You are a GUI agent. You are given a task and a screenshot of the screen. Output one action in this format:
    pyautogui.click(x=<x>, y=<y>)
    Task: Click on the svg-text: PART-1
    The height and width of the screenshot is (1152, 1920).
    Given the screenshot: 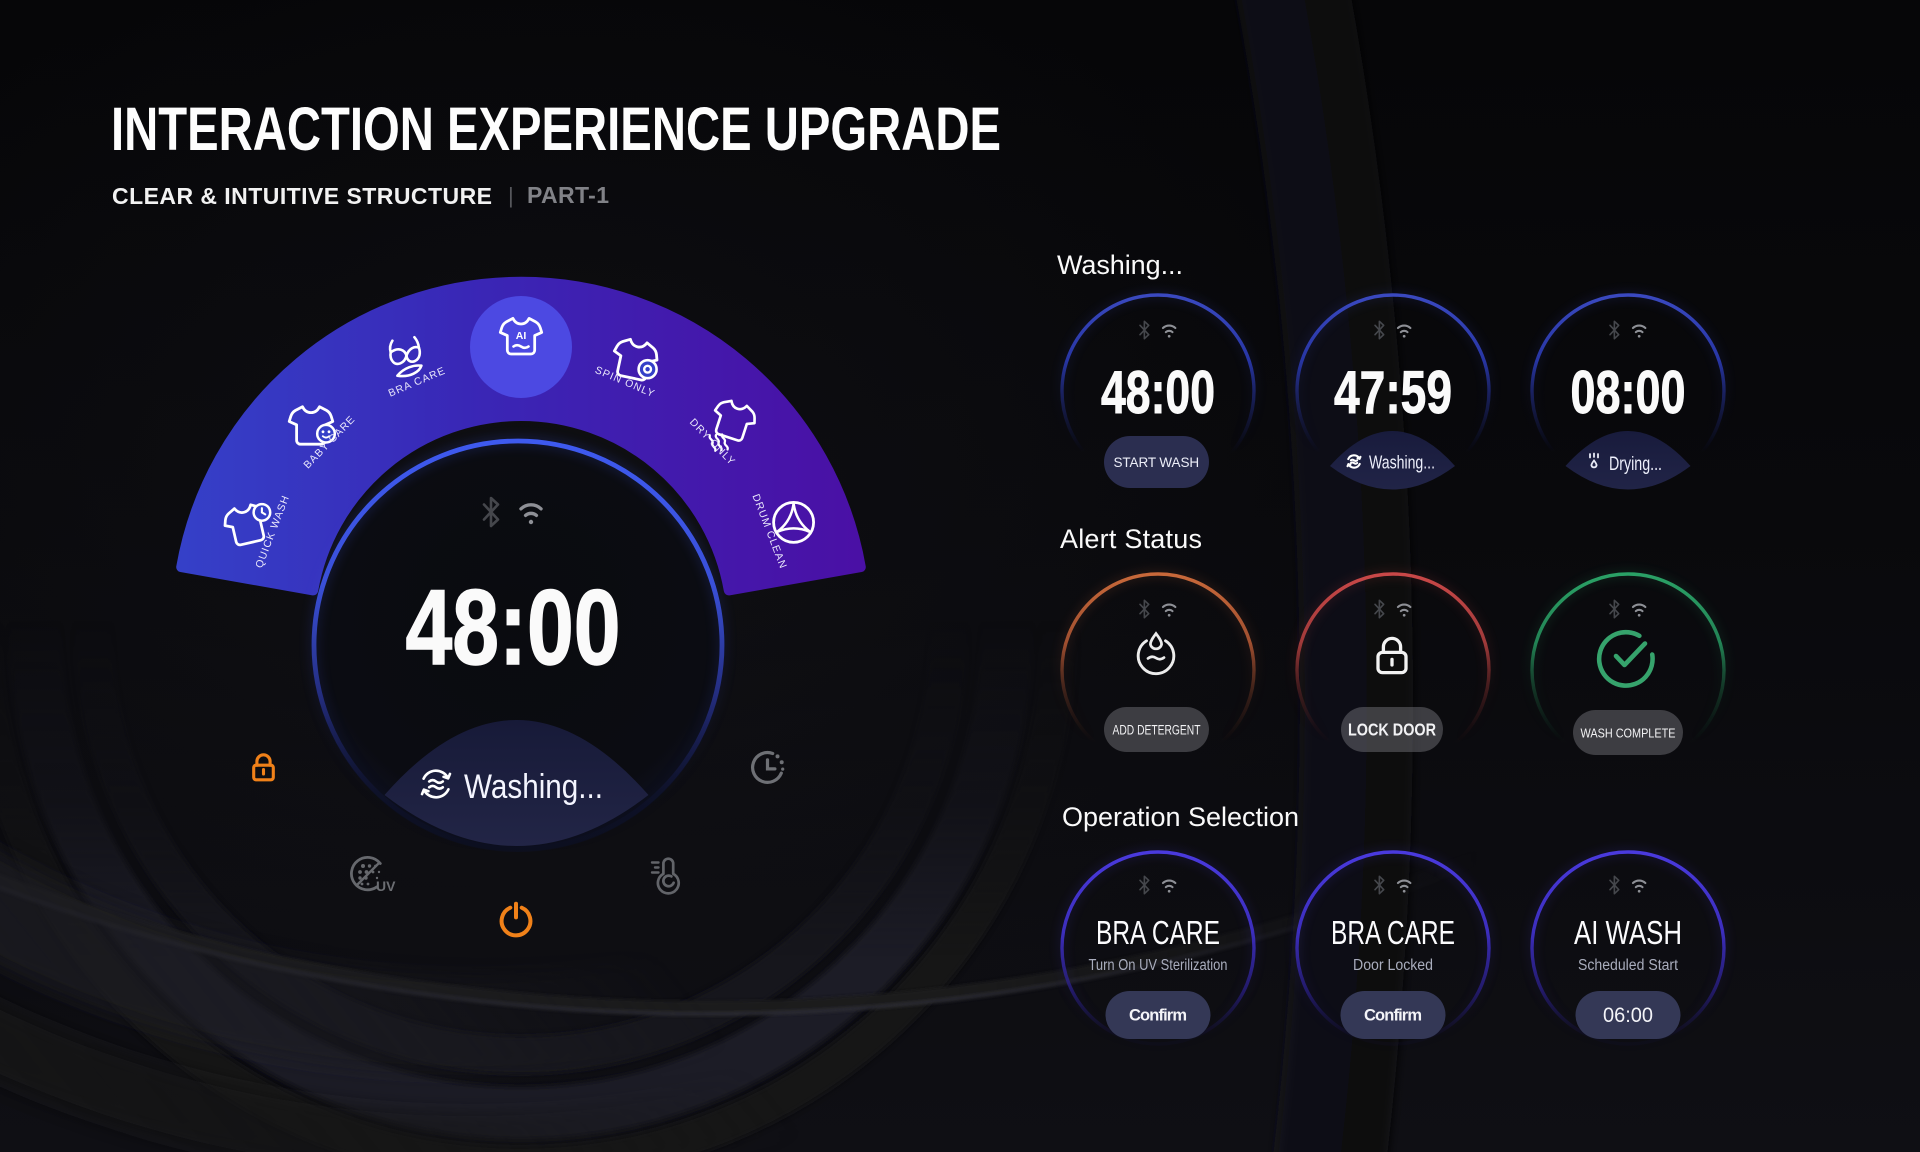 What is the action you would take?
    pyautogui.click(x=568, y=195)
    